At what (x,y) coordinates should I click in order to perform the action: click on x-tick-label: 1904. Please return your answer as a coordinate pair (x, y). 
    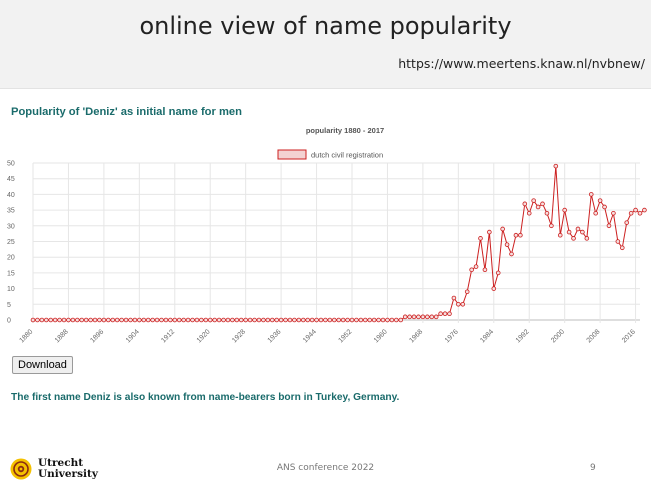
    Looking at the image, I should click on (133, 336).